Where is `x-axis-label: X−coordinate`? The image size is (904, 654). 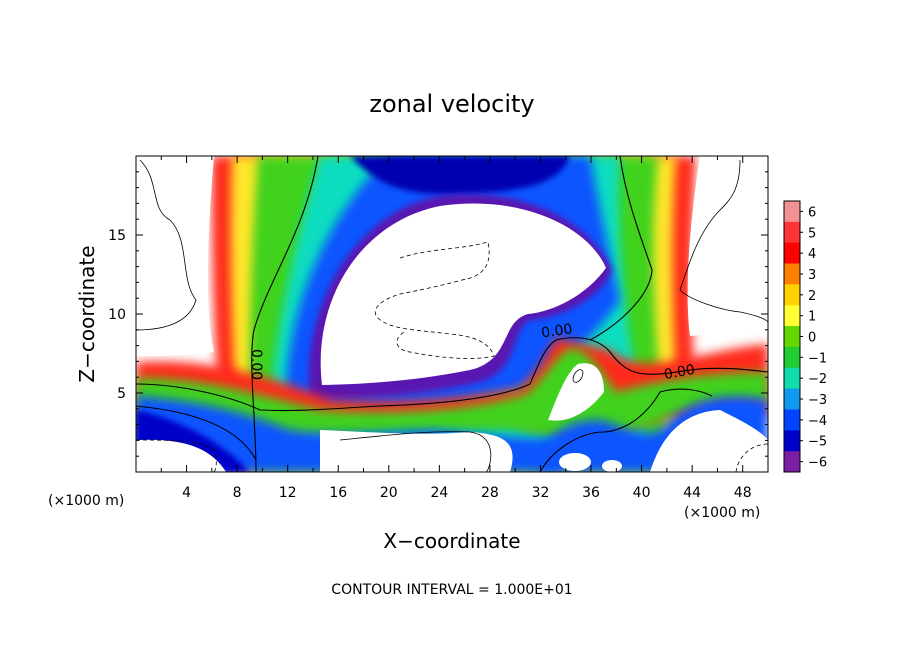
x-axis-label: X−coordinate is located at coordinates (451, 541).